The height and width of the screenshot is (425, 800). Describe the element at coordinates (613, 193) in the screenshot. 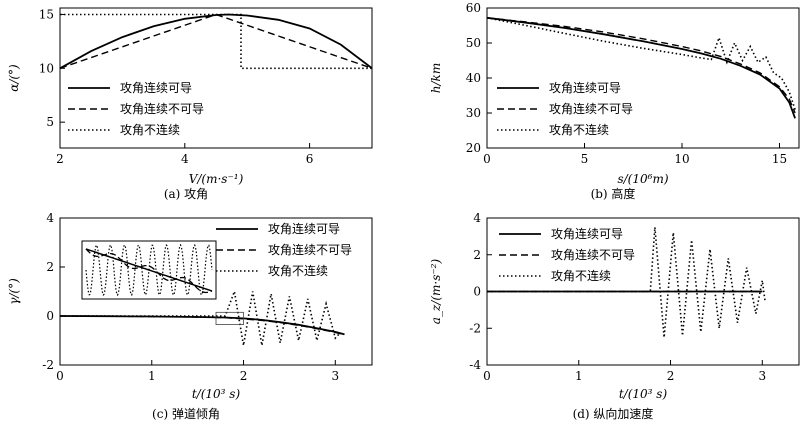

I see `chart-caption: (b) 高度` at that location.